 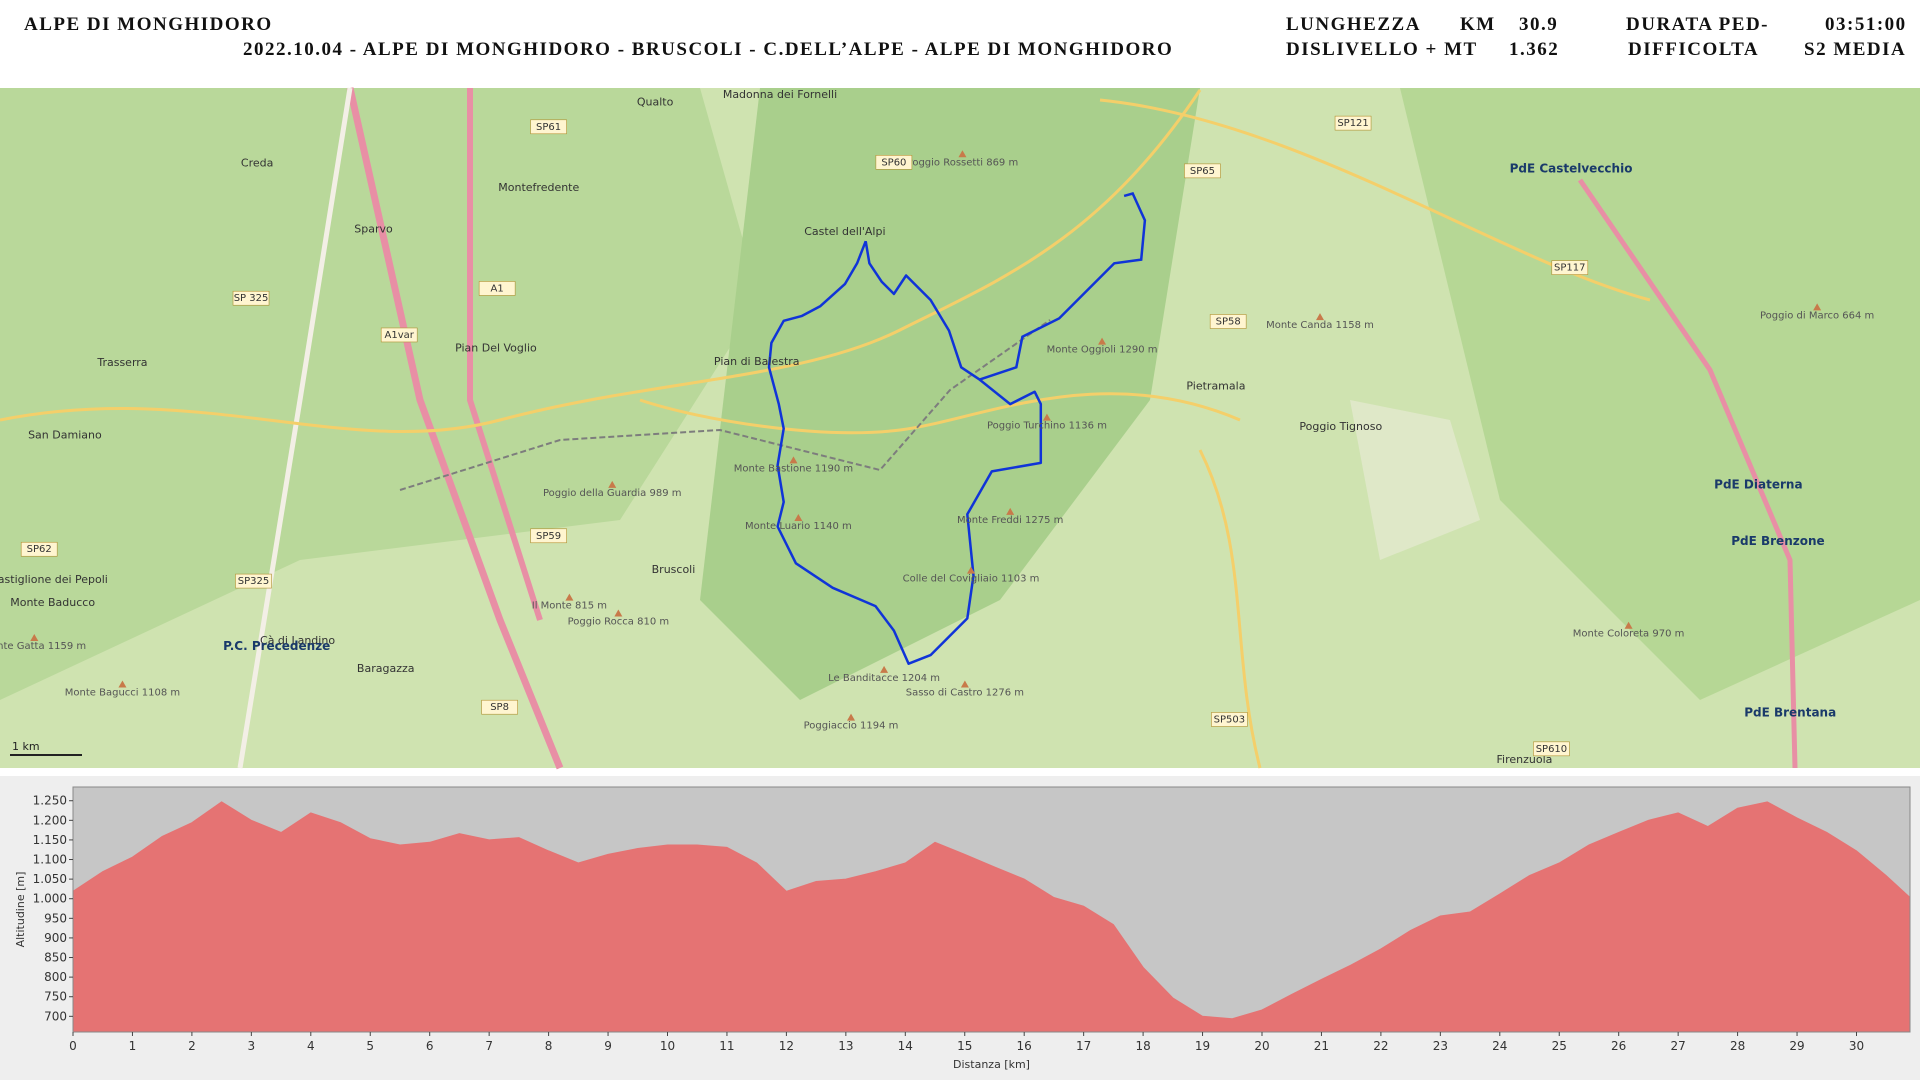 What do you see at coordinates (725, 405) in the screenshot?
I see `boundary` at bounding box center [725, 405].